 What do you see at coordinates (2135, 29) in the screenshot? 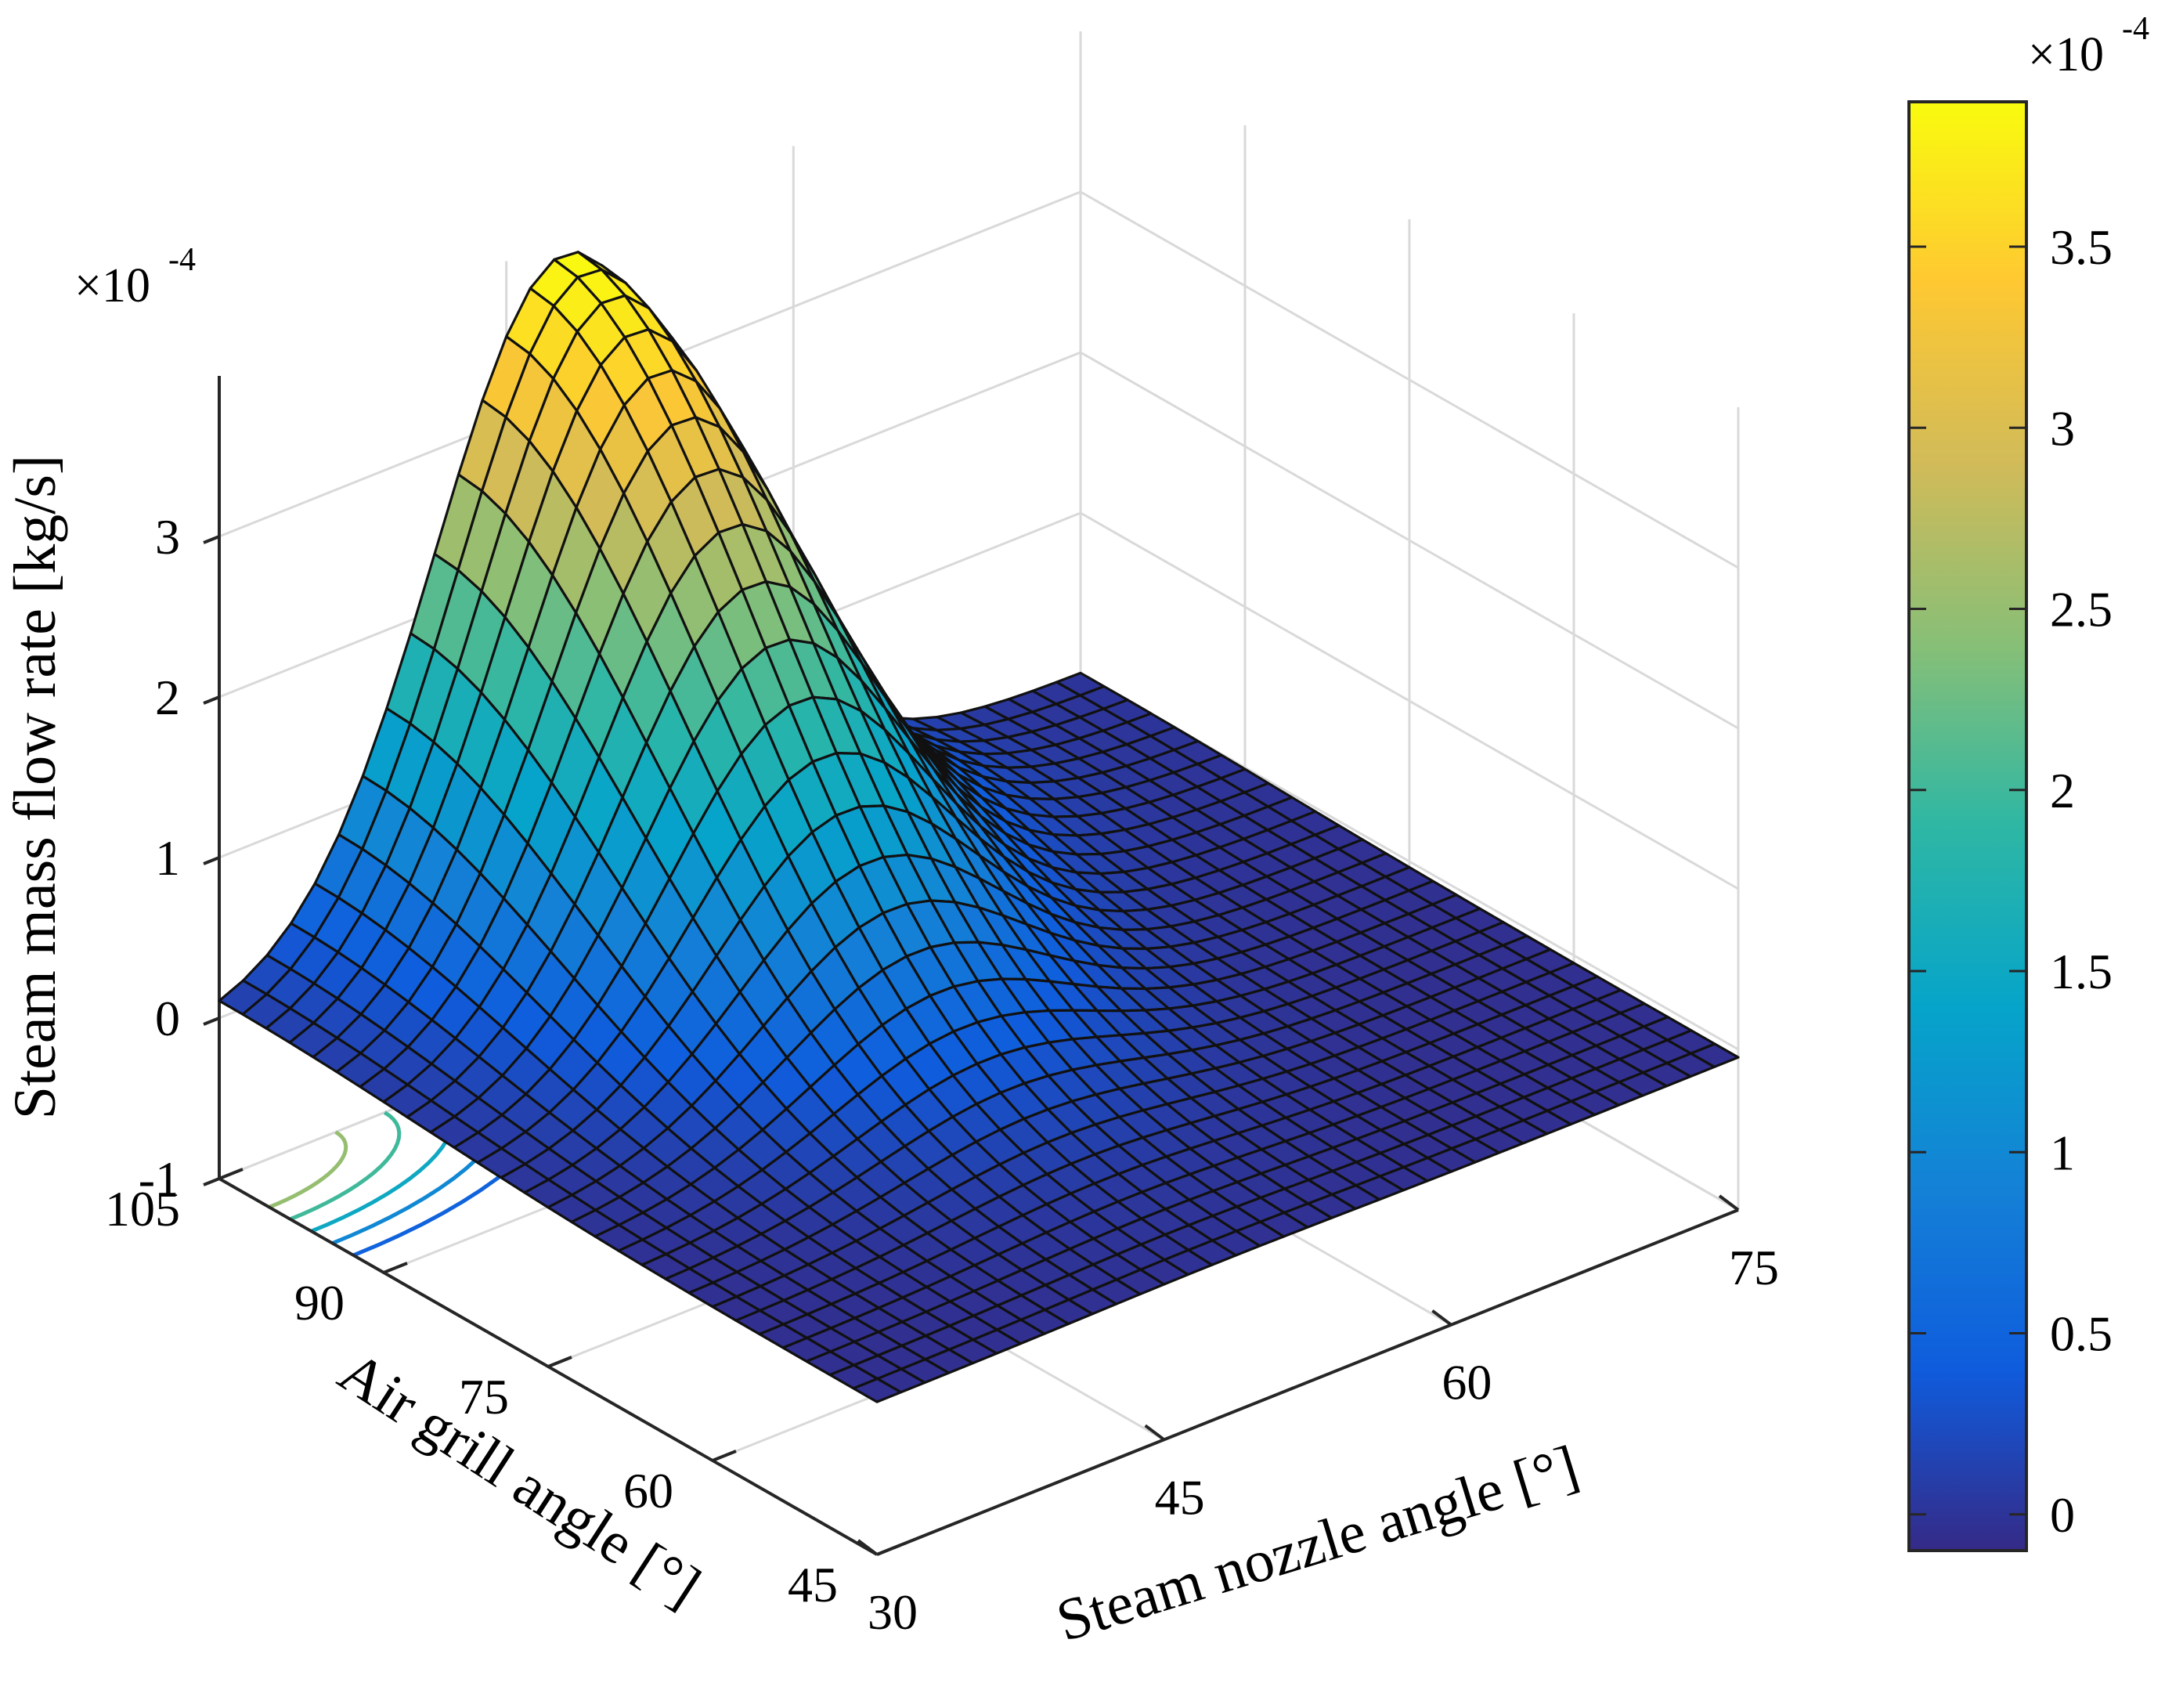
I see `colorbar-multiplier-exp: -4` at bounding box center [2135, 29].